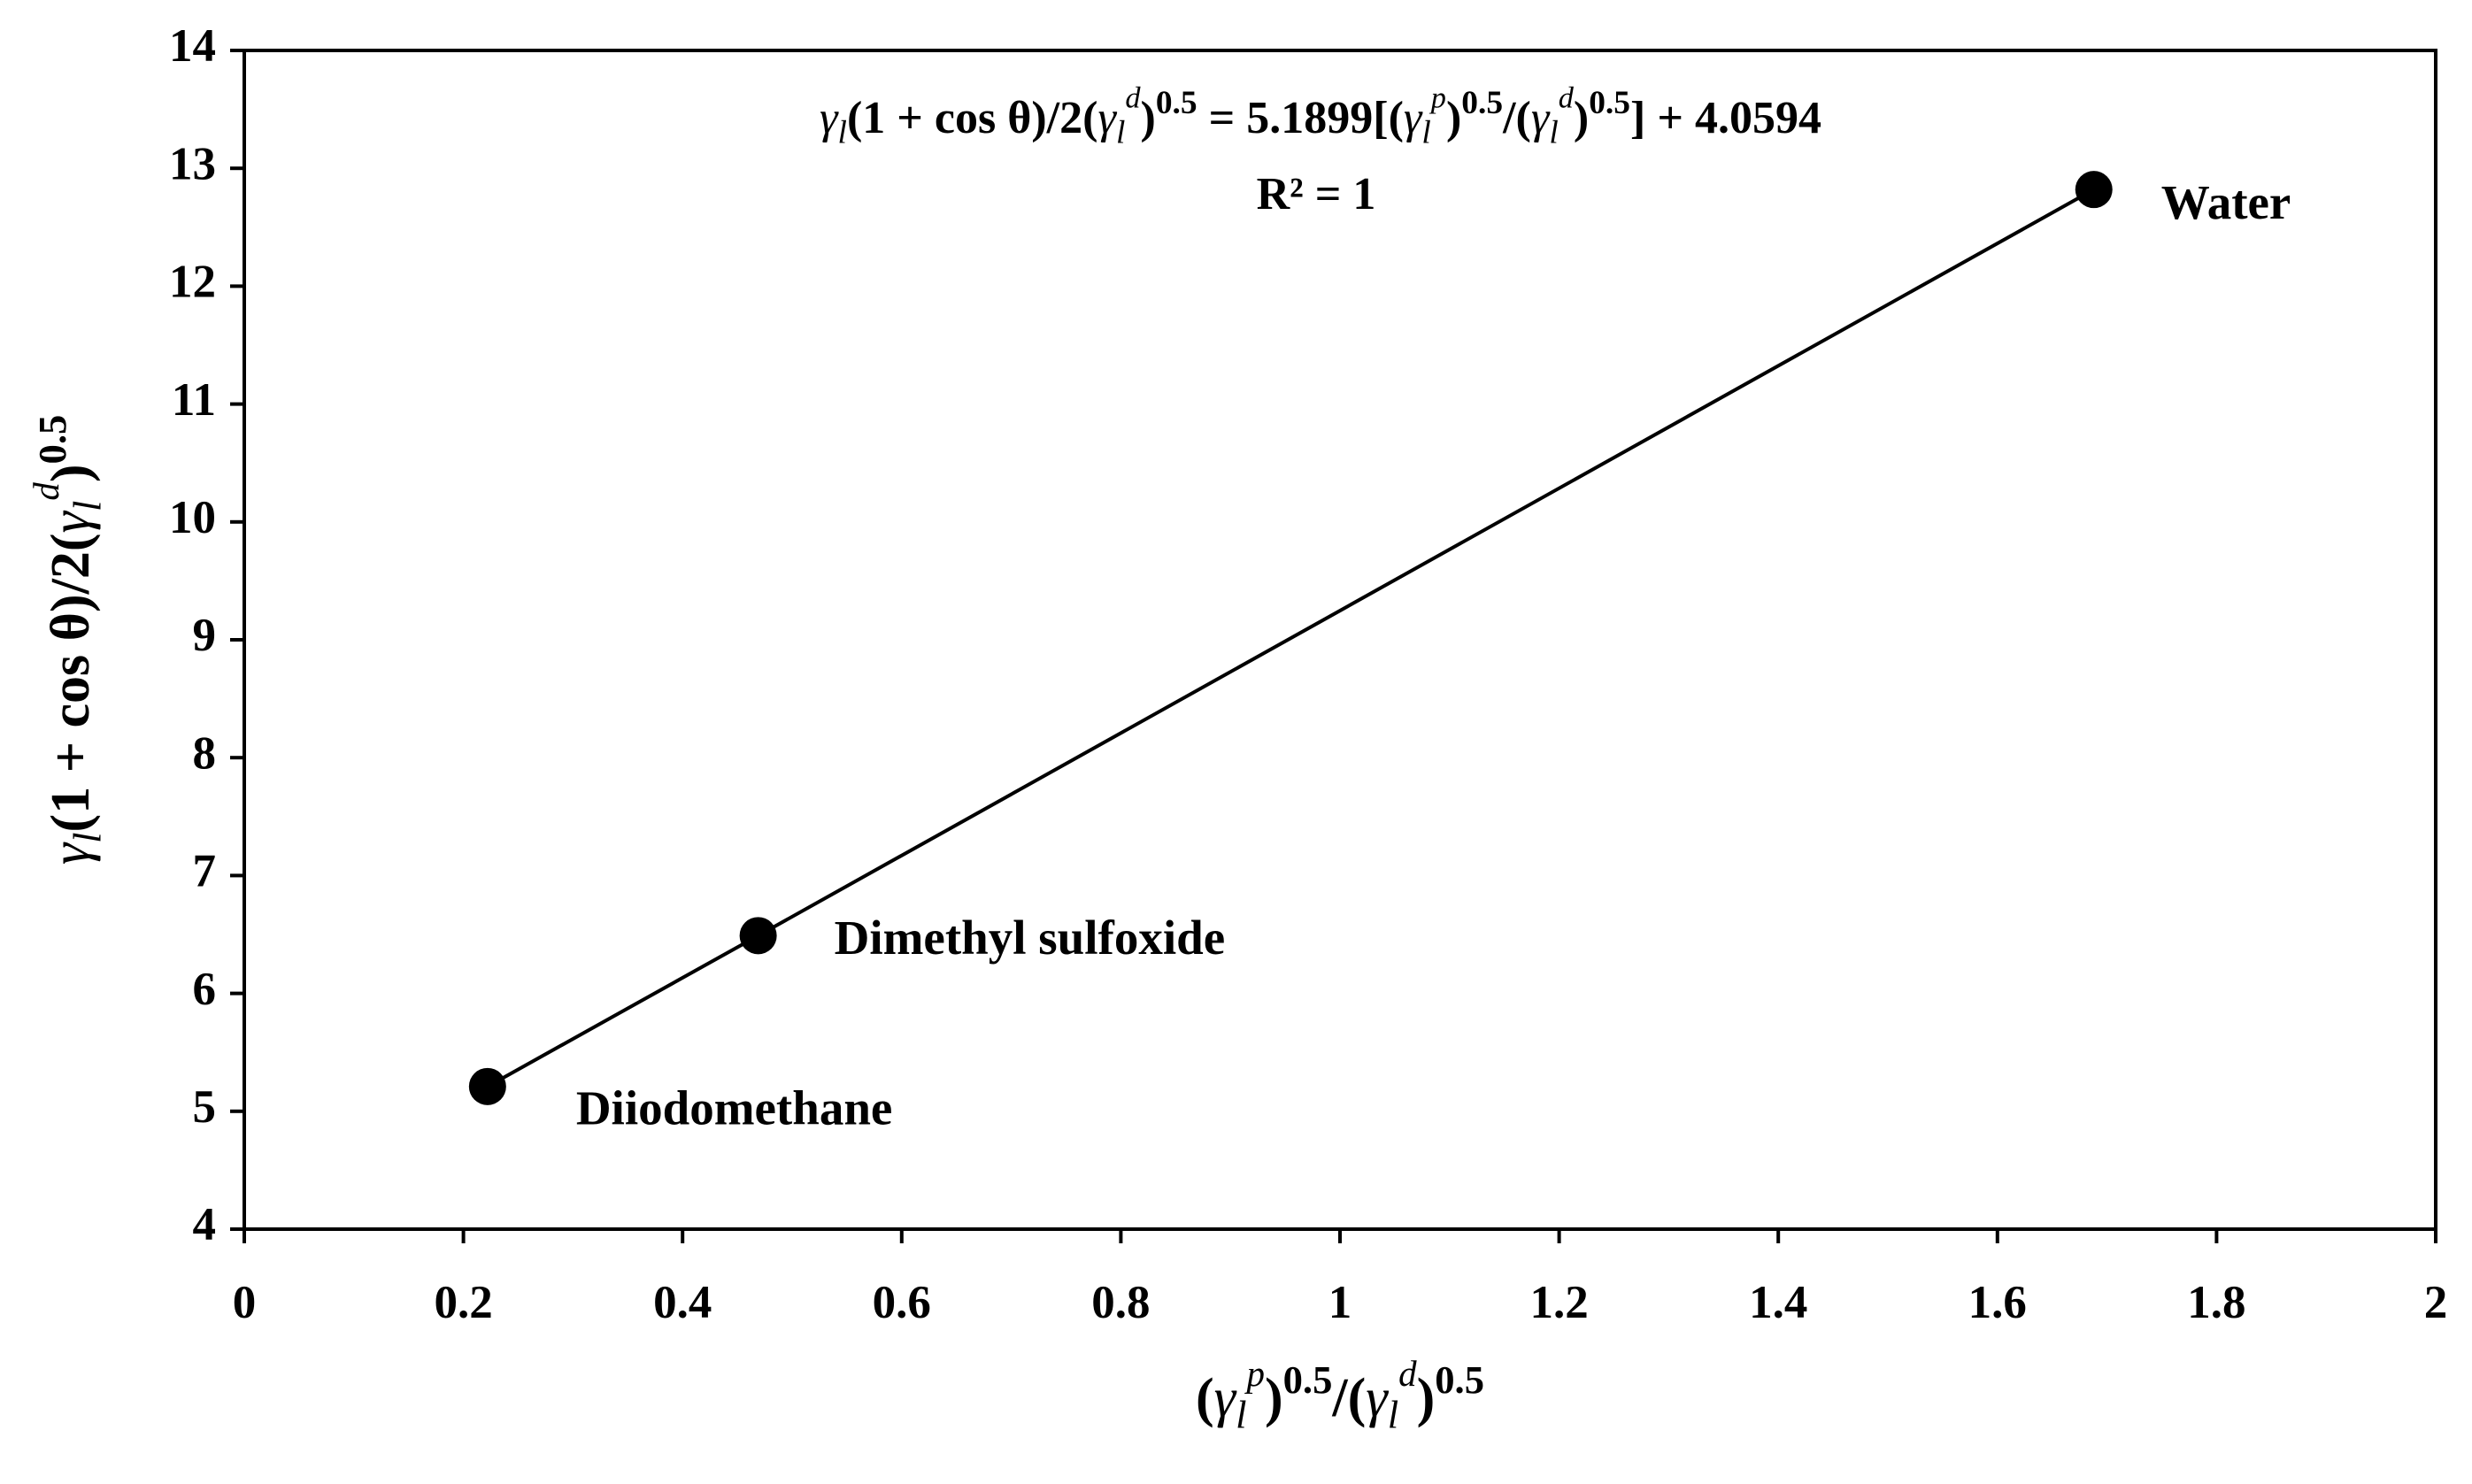 The height and width of the screenshot is (1484, 2472). I want to click on text-fragment: = 5.1899[(, so click(1300, 118).